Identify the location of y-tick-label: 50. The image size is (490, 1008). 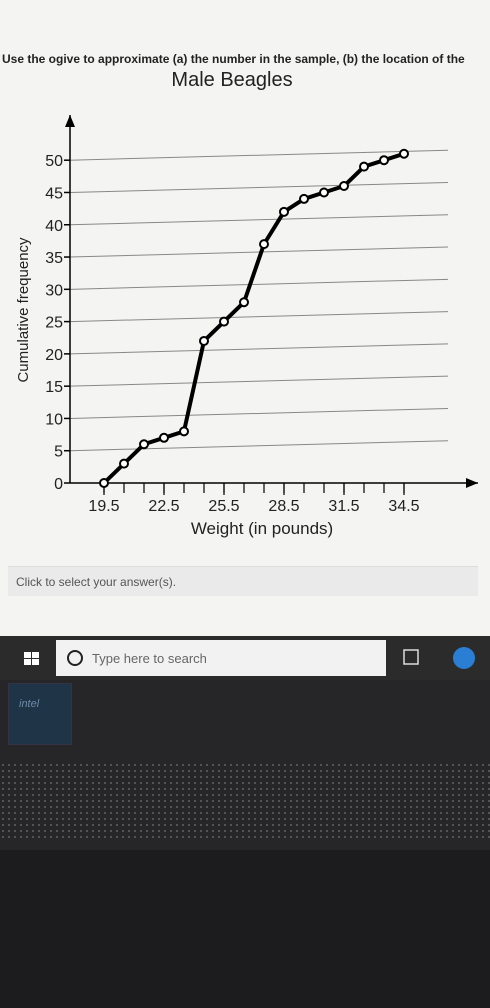
(54, 161).